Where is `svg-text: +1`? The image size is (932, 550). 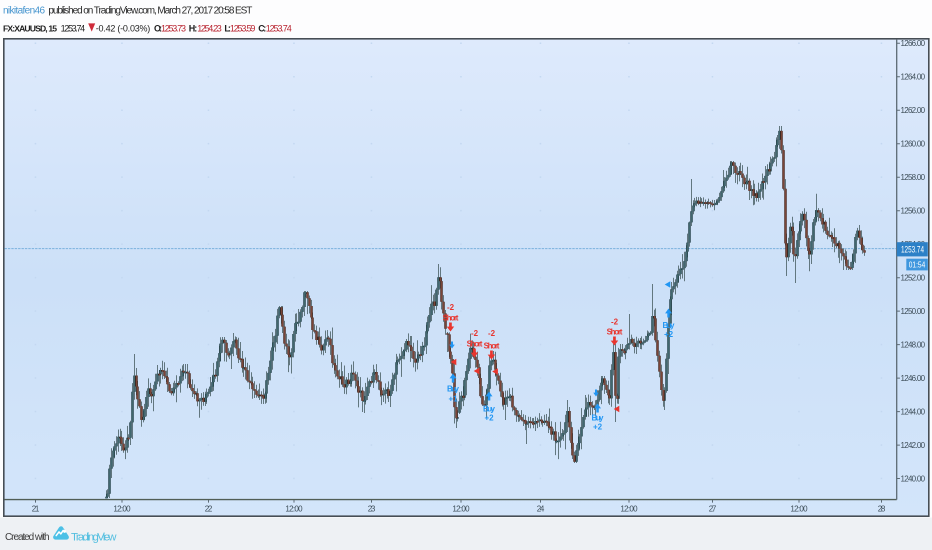 svg-text: +1 is located at coordinates (453, 399).